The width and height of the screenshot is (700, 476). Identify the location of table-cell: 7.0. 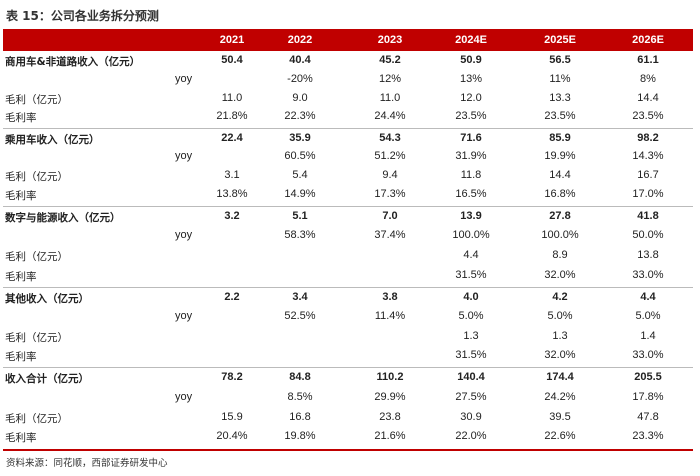
(390, 216).